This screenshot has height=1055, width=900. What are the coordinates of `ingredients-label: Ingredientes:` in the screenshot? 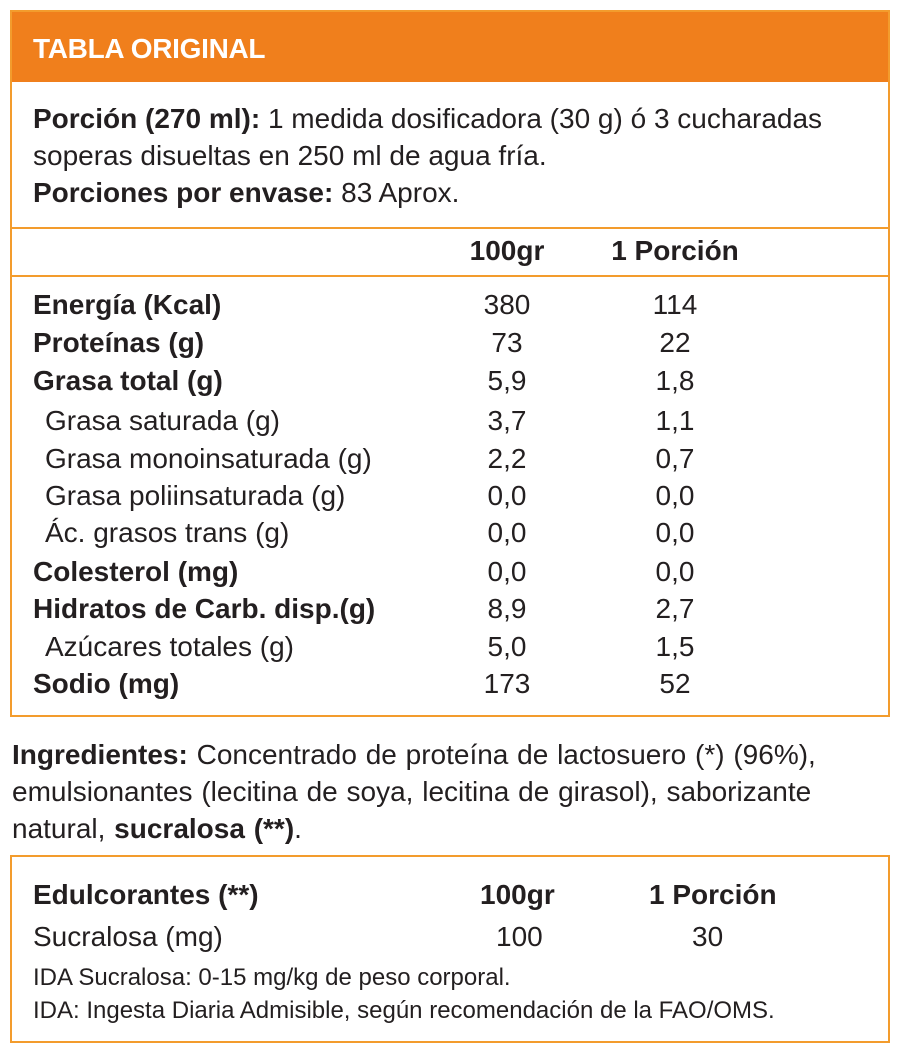 It's located at (100, 754).